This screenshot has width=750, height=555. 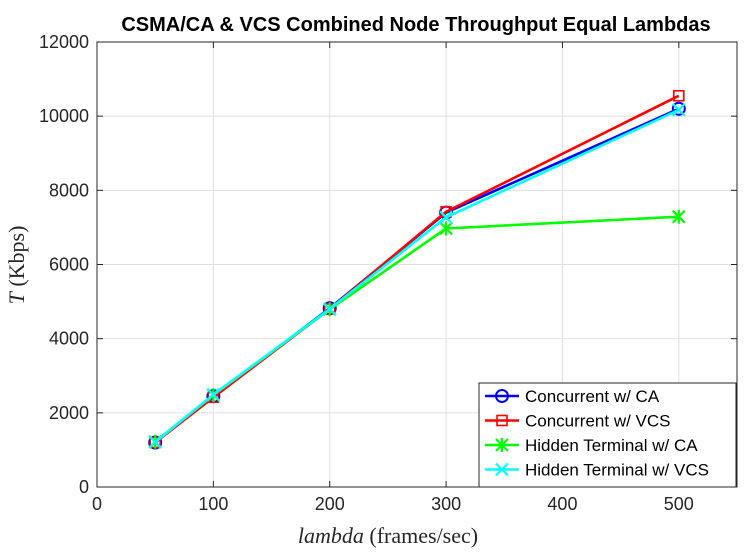 What do you see at coordinates (64, 116) in the screenshot?
I see `y-tick-label: 10000` at bounding box center [64, 116].